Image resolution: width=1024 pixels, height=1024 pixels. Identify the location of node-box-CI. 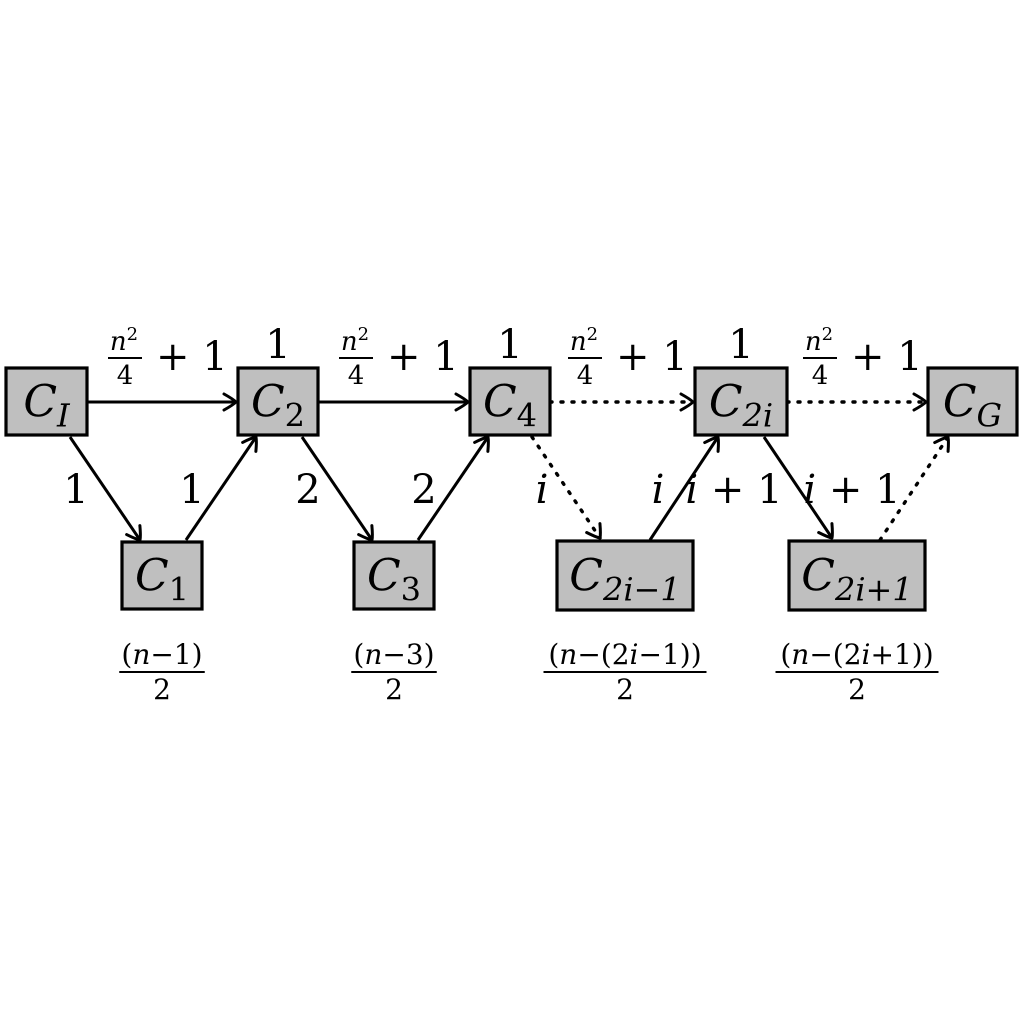
(46, 401).